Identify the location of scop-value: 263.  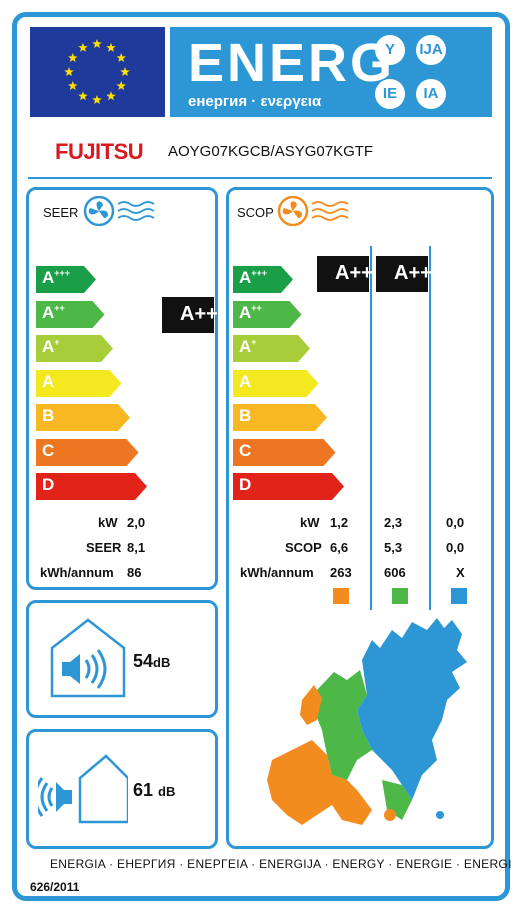
(341, 572).